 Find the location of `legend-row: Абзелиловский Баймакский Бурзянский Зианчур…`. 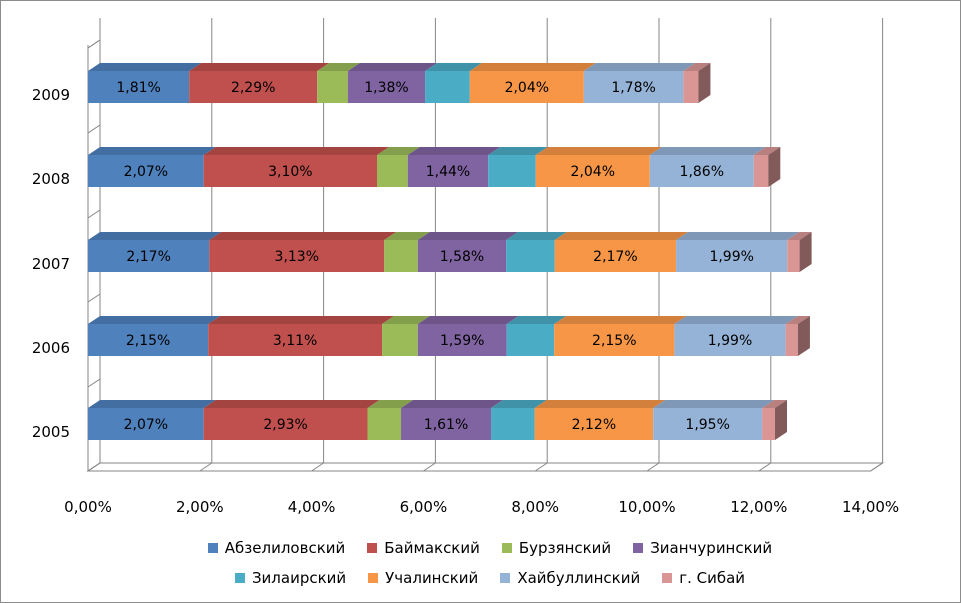

legend-row: Абзелиловский Баймакский Бурзянский Зианчур… is located at coordinates (490, 548).